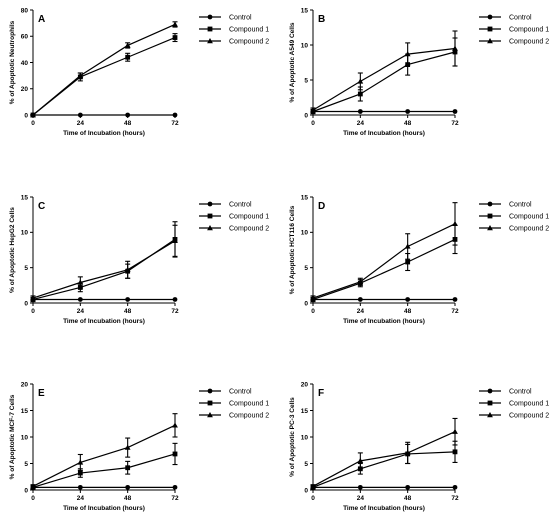 Image resolution: width=550 pixels, height=528 pixels. What do you see at coordinates (12, 62) in the screenshot?
I see `y-axis-title: % of Apoptotic Neutrophils` at bounding box center [12, 62].